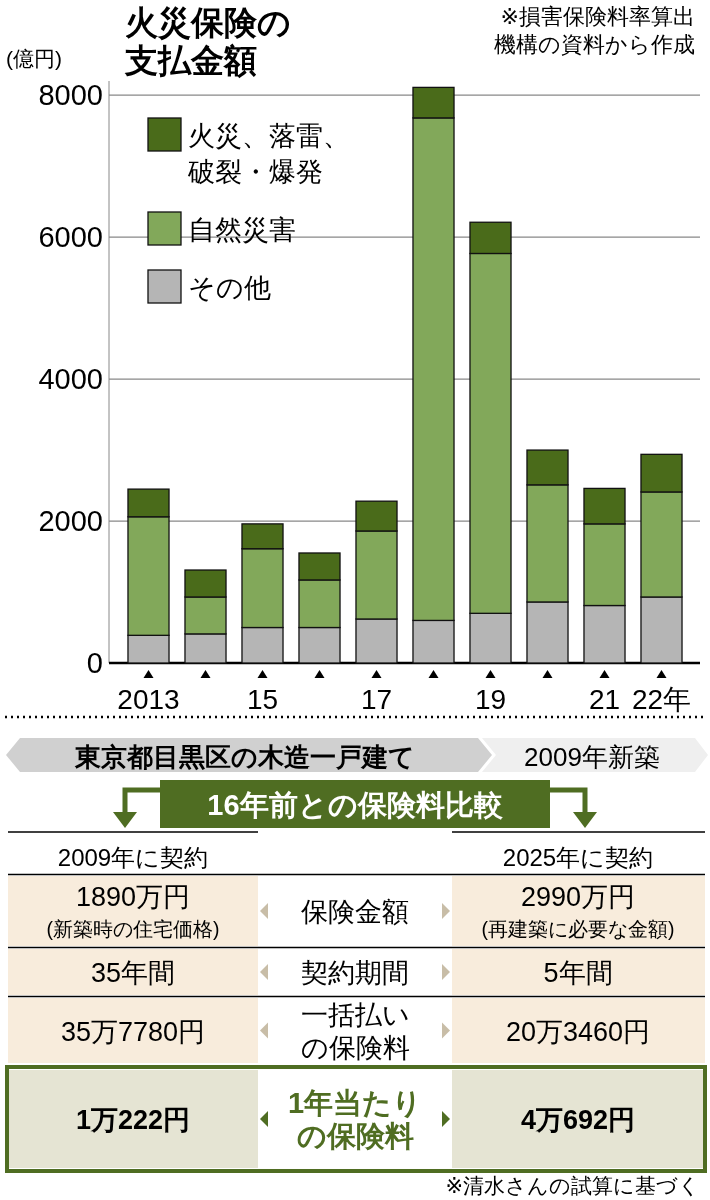 Image resolution: width=710 pixels, height=1200 pixels. I want to click on text: 4万692円, so click(578, 1120).